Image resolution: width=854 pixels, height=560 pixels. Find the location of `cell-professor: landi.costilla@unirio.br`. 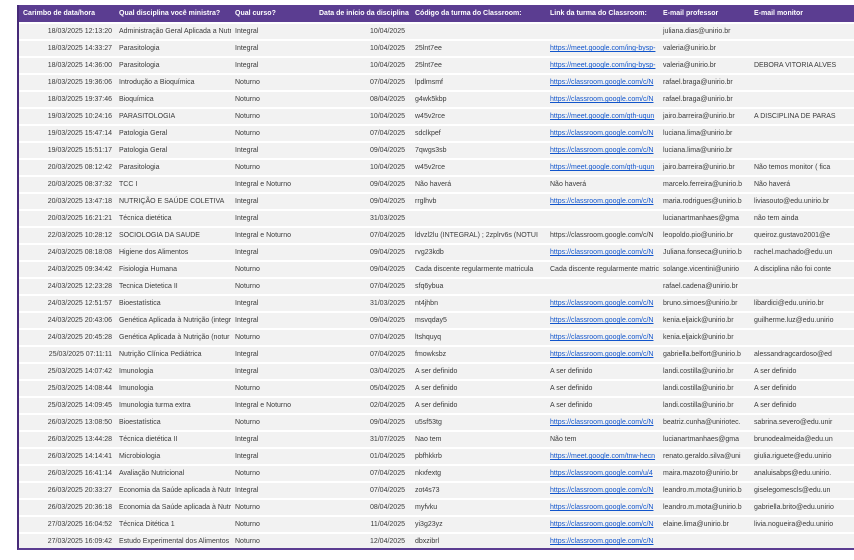

cell-professor: landi.costilla@unirio.br is located at coordinates (698, 371).